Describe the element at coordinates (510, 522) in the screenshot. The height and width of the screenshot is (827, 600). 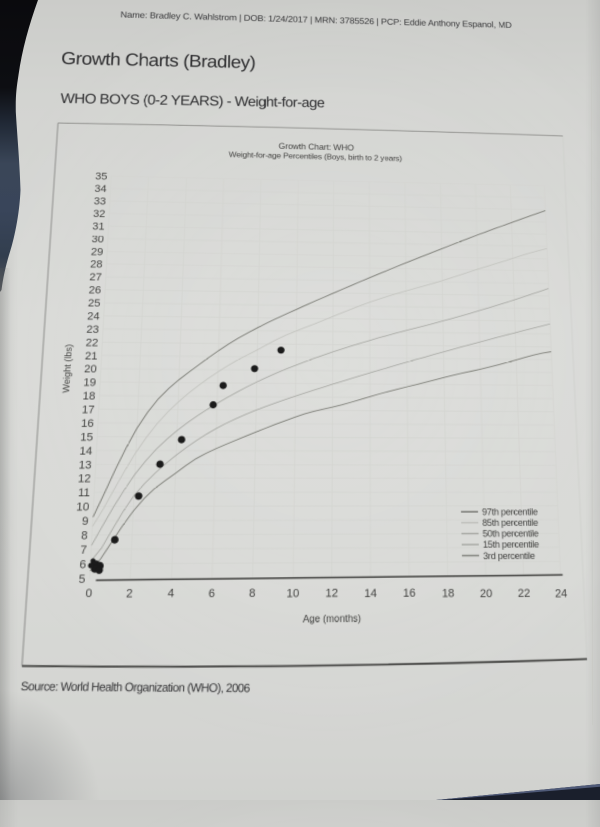
I see `svg-text: 85th percentile` at that location.